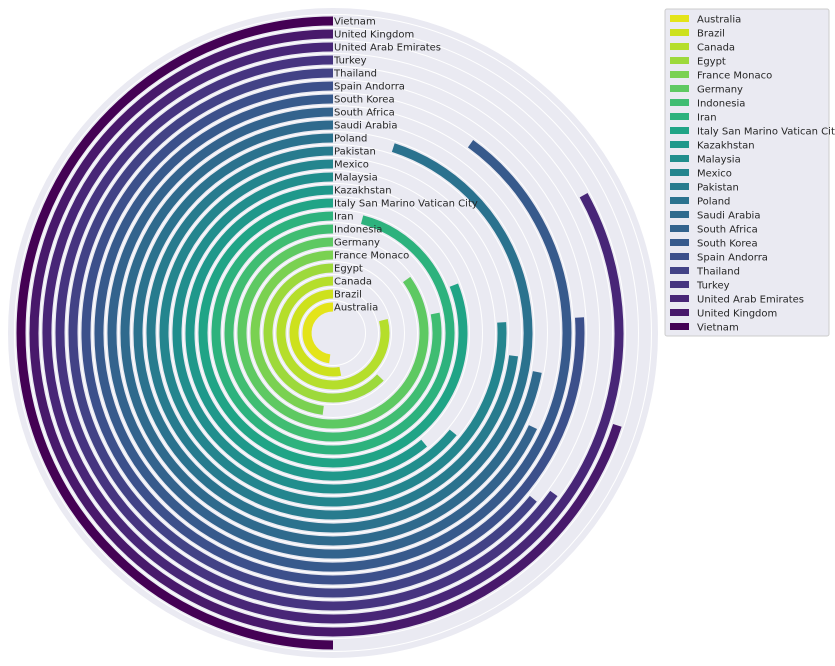 The width and height of the screenshot is (835, 666). What do you see at coordinates (711, 62) in the screenshot?
I see `legend-label-egypt: Egypt` at bounding box center [711, 62].